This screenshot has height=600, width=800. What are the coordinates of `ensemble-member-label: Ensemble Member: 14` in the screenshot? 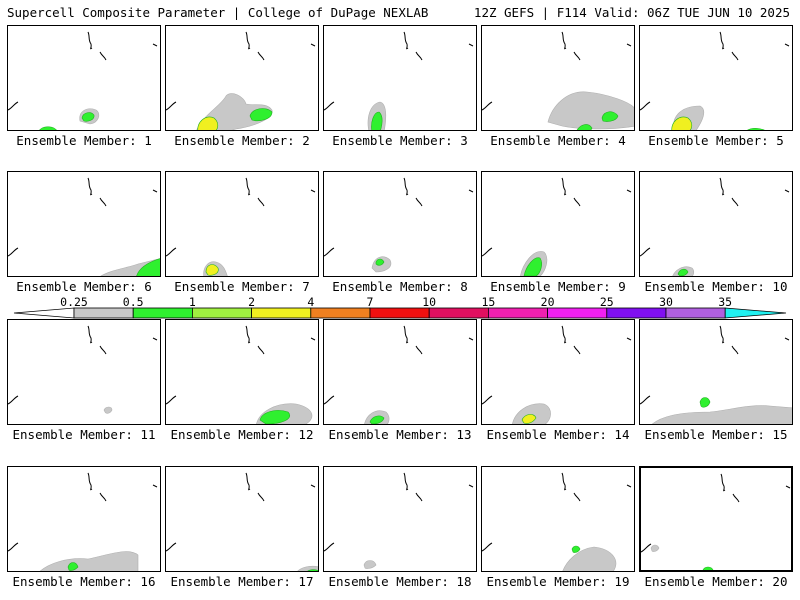 It's located at (558, 434).